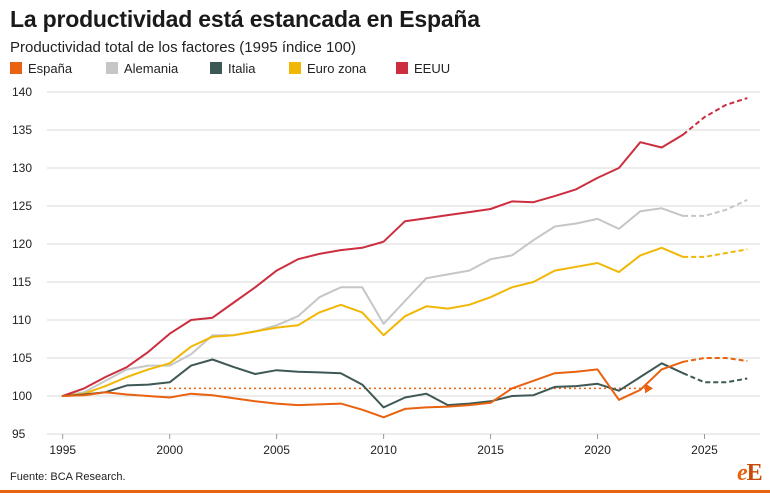  What do you see at coordinates (22, 358) in the screenshot?
I see `y-tick-label: 105` at bounding box center [22, 358].